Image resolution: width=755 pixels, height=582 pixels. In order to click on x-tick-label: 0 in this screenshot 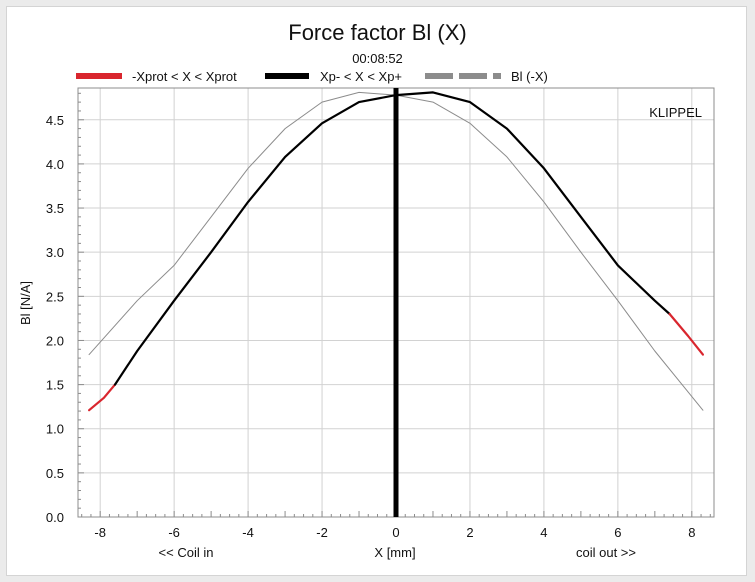, I will do `click(395, 532)`.